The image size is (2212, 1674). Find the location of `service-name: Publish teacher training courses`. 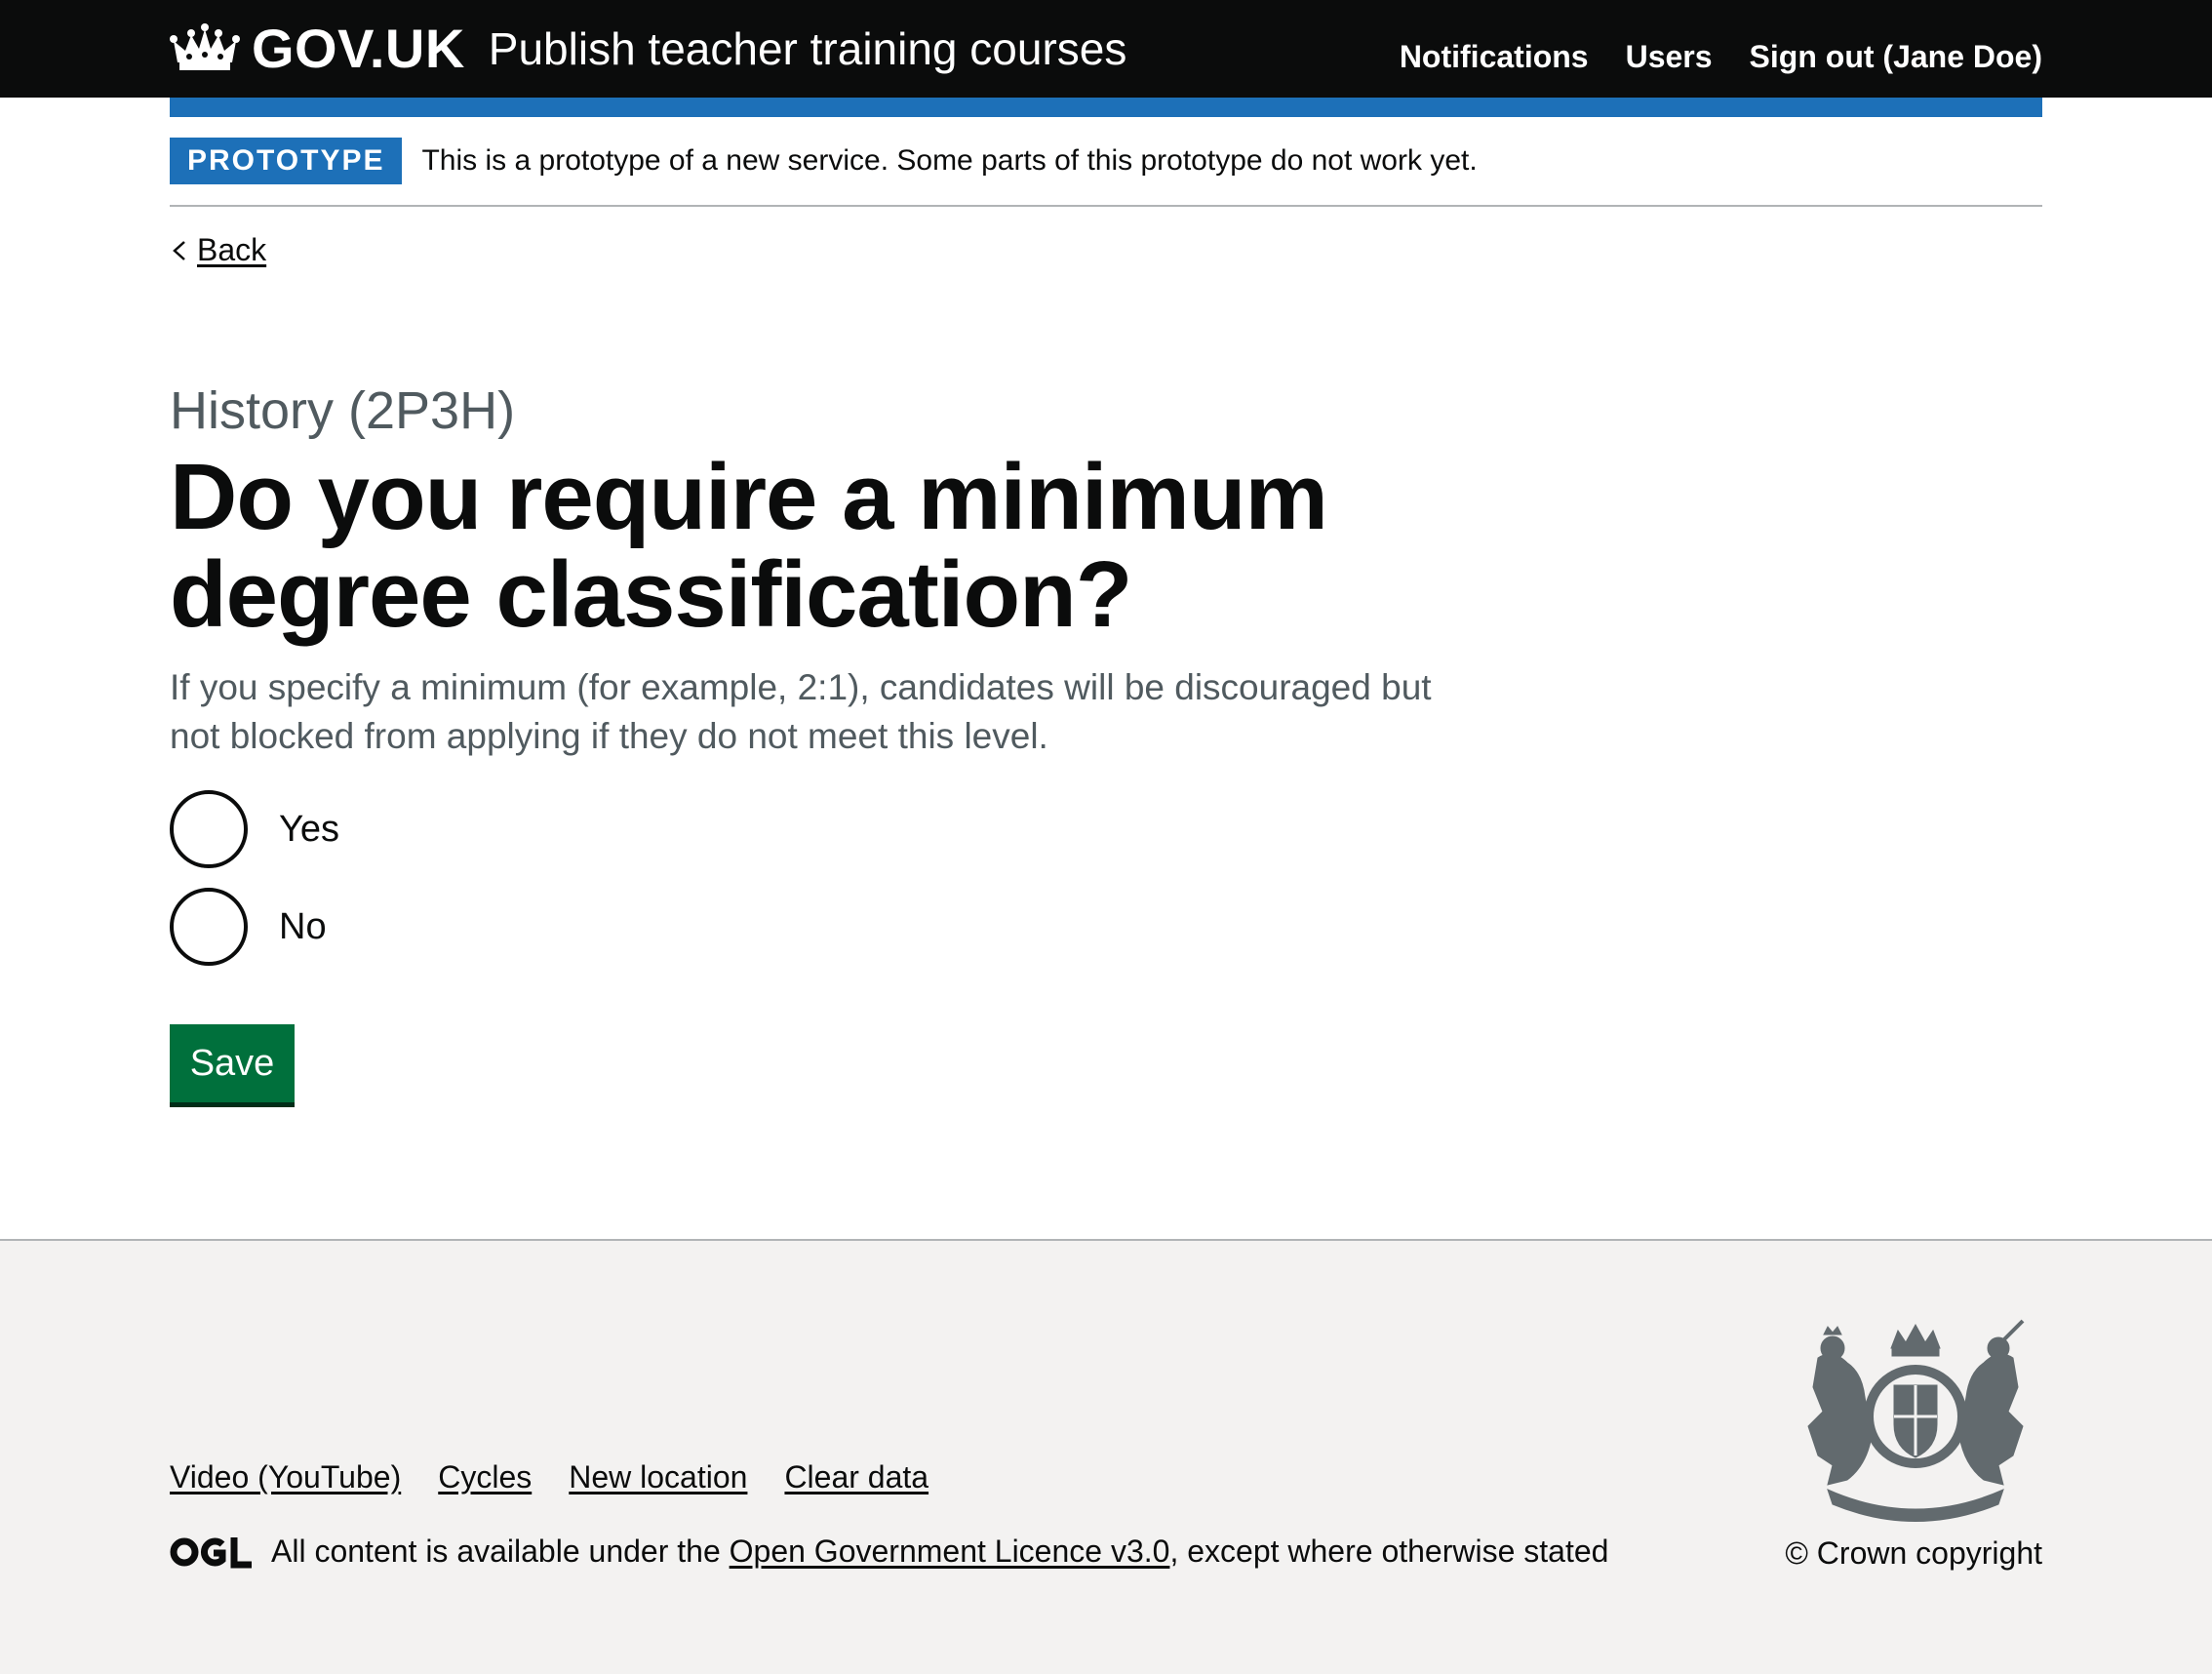

service-name: Publish teacher training courses is located at coordinates (807, 48).